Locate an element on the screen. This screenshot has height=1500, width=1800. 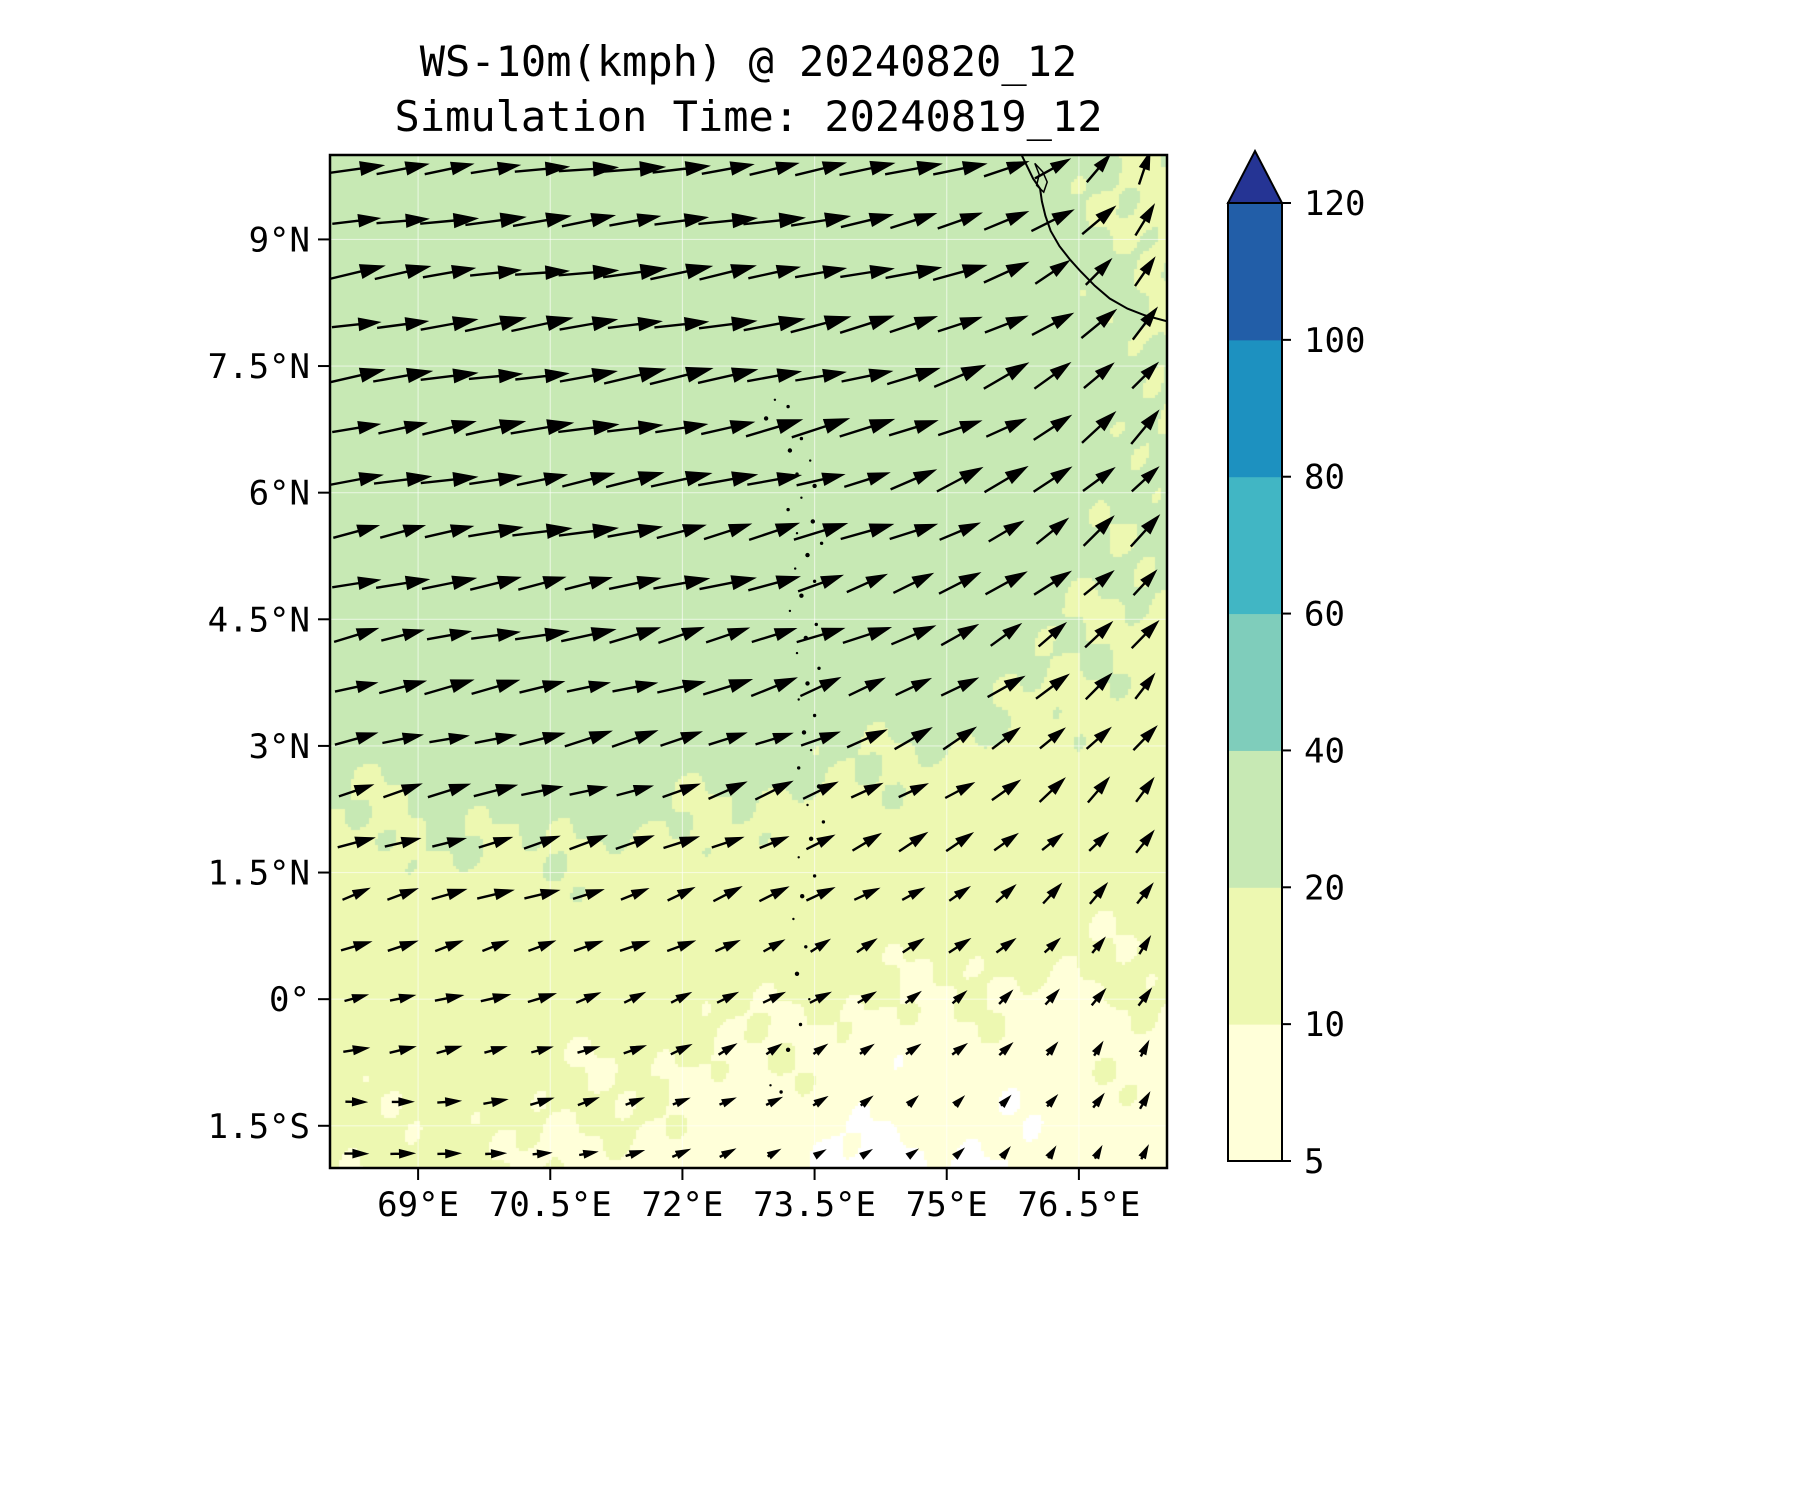
coastline-path is located at coordinates (1093, 239).